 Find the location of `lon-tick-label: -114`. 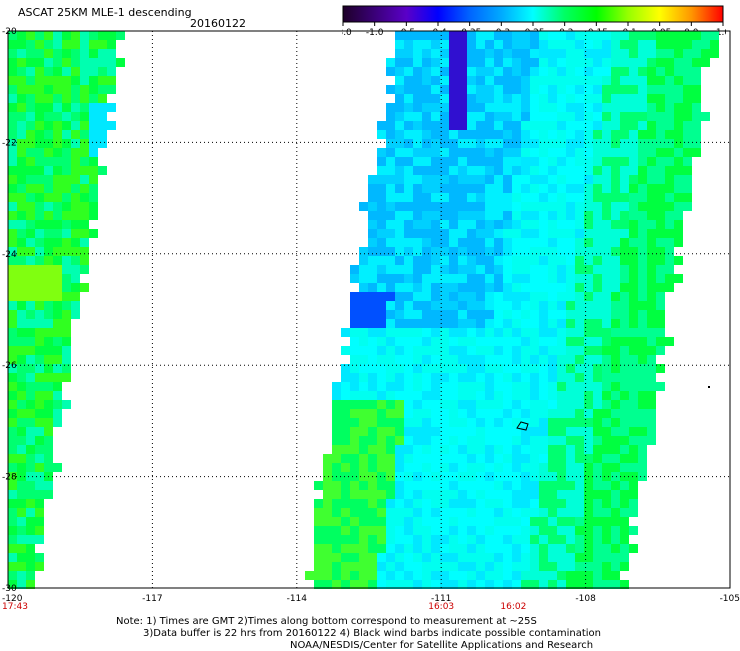

lon-tick-label: -114 is located at coordinates (297, 599).